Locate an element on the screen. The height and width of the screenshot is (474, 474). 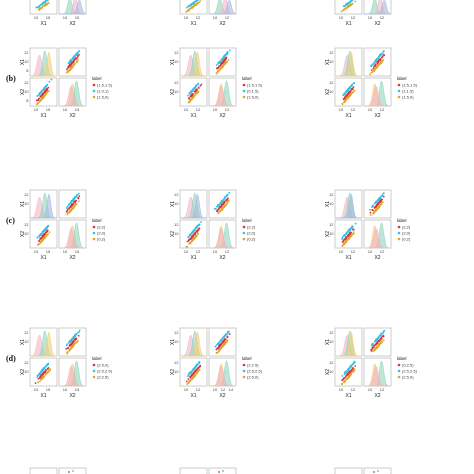
y-tick-label: 10 is located at coordinates (331, 61).